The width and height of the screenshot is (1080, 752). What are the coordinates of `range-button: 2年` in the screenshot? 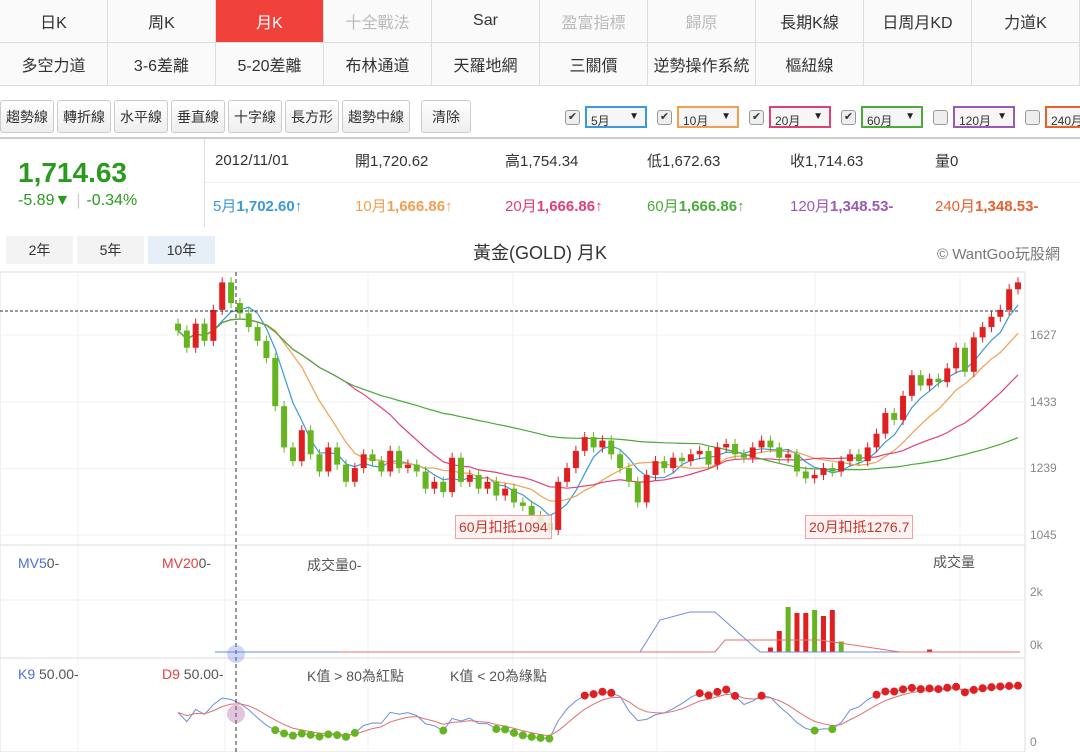 It's located at (39, 250).